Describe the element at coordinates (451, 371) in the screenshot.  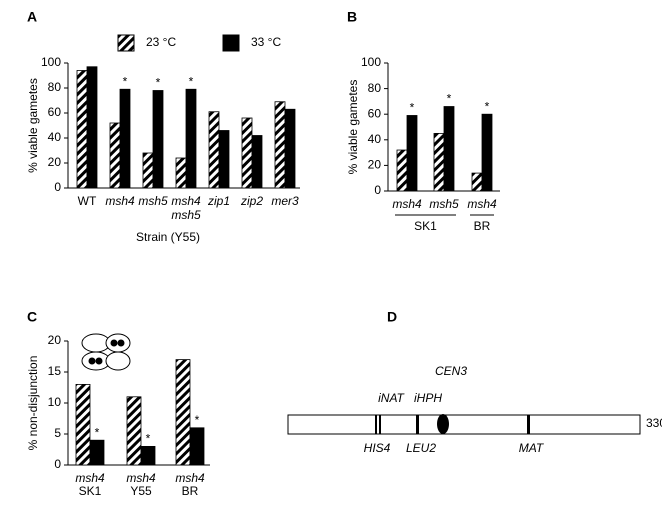
I see `locus-label: CEN3` at that location.